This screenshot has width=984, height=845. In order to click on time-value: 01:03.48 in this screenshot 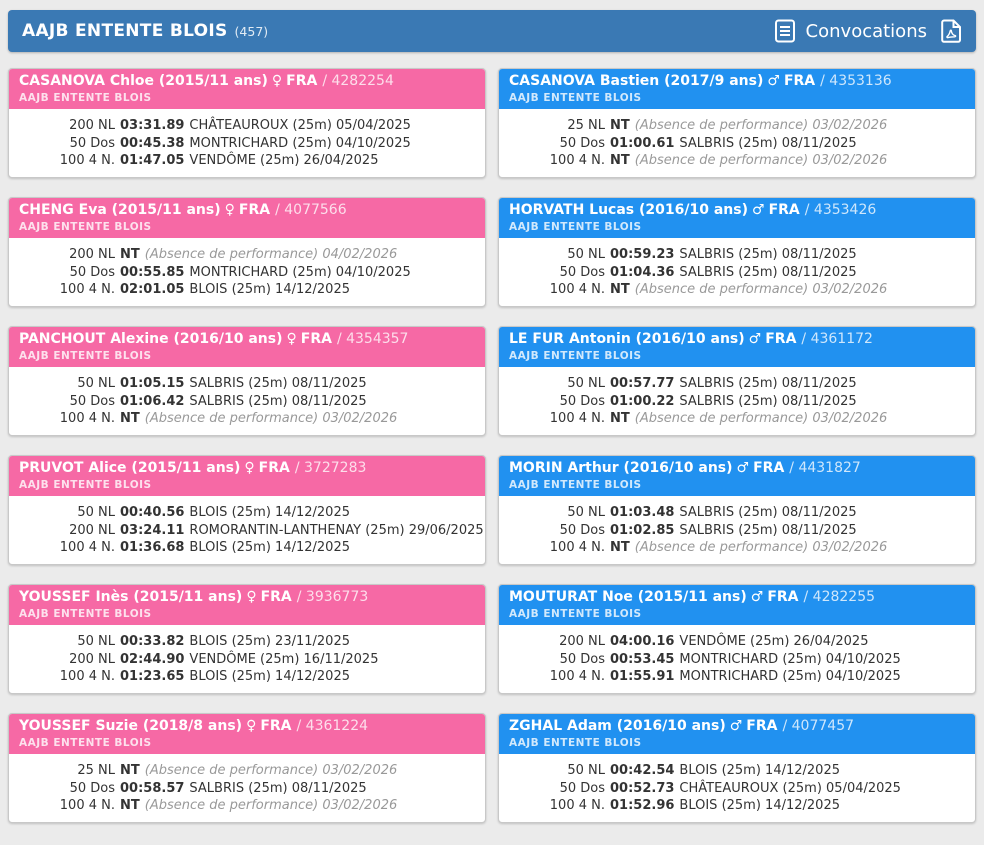, I will do `click(642, 512)`.